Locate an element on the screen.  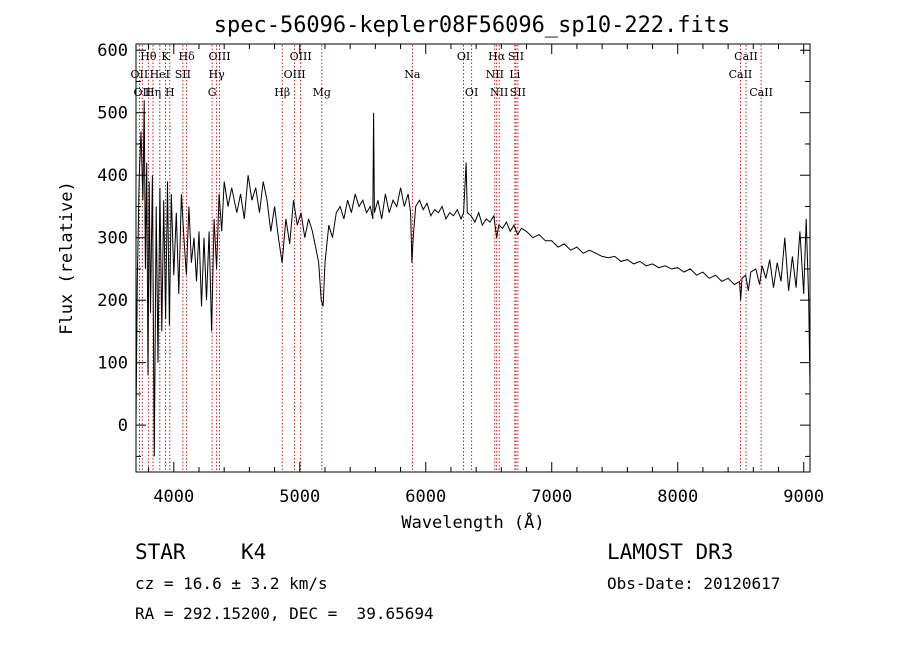
line-label-11: OIII is located at coordinates (219, 56).